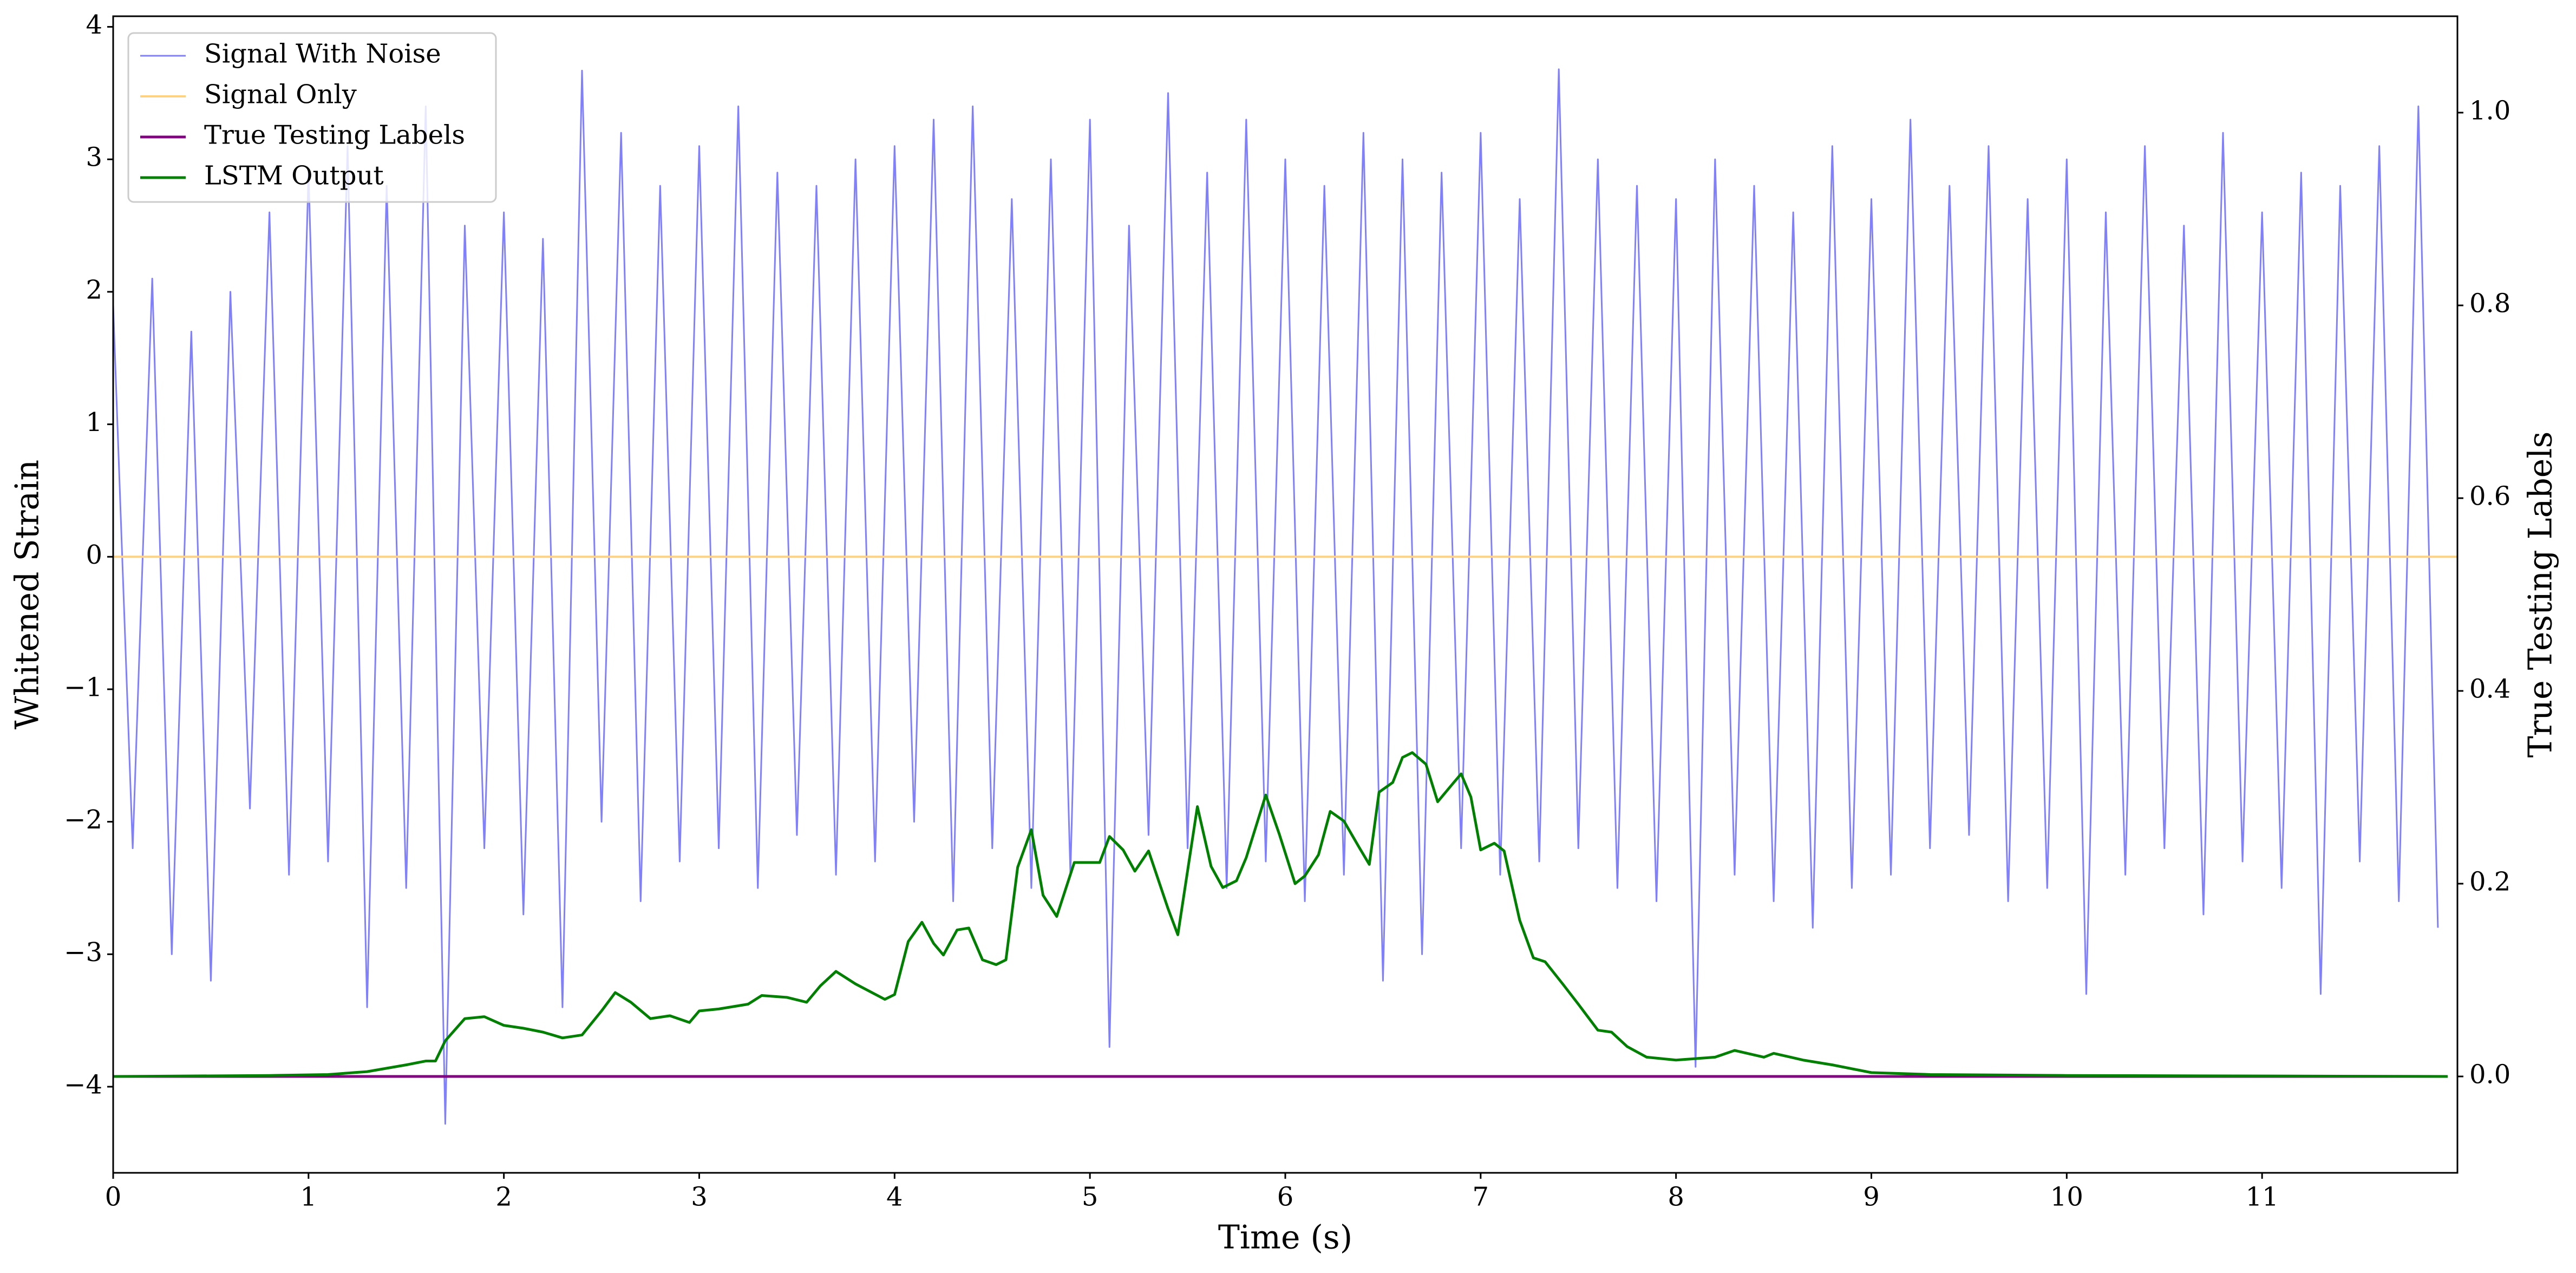  Describe the element at coordinates (1285, 1238) in the screenshot. I see `x-axis-label: Time (s)` at that location.